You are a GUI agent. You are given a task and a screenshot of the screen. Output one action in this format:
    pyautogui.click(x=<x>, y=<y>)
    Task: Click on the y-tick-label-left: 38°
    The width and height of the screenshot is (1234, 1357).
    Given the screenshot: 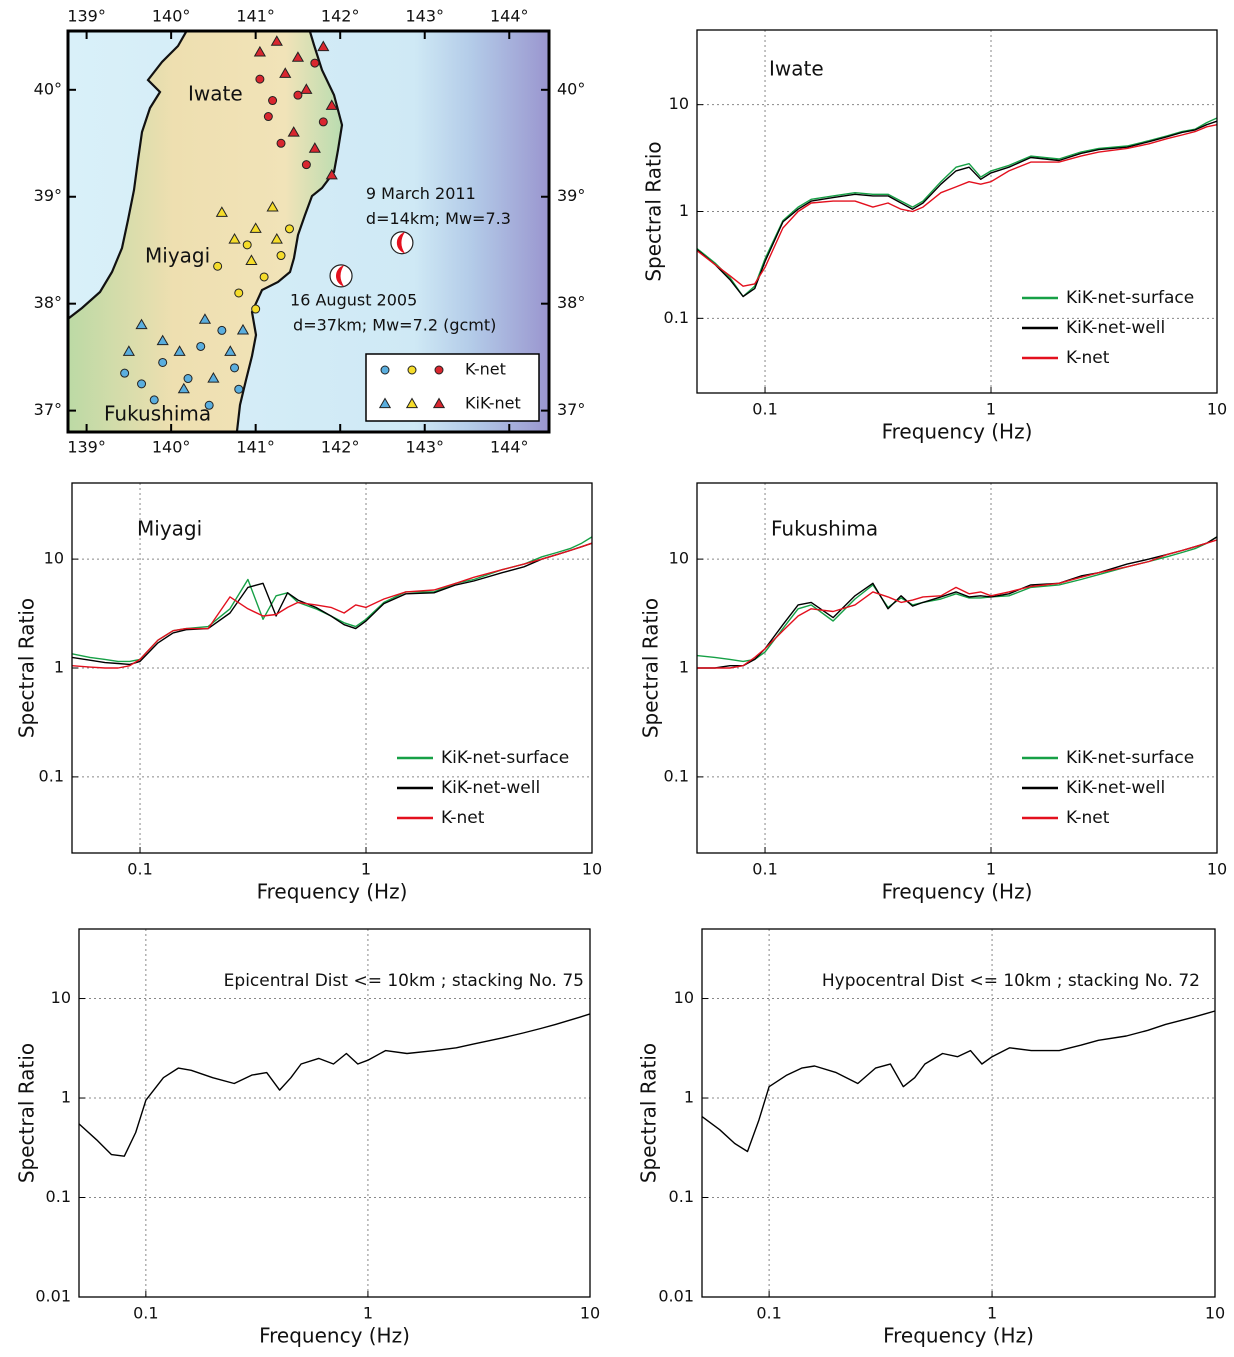 What is the action you would take?
    pyautogui.click(x=48, y=302)
    